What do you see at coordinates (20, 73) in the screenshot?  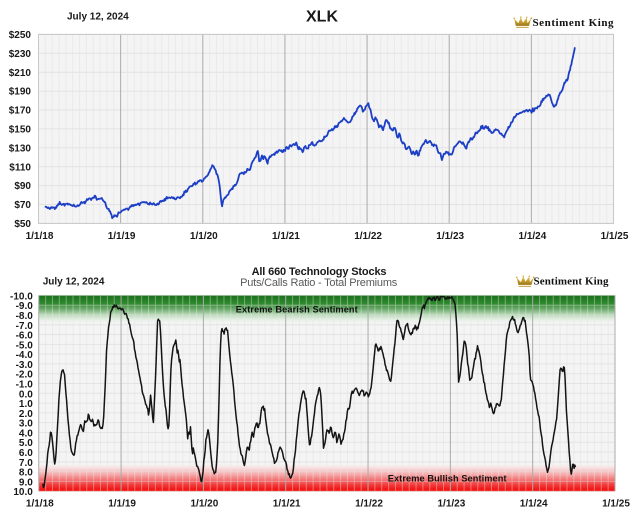 I see `svg-text: $210` at bounding box center [20, 73].